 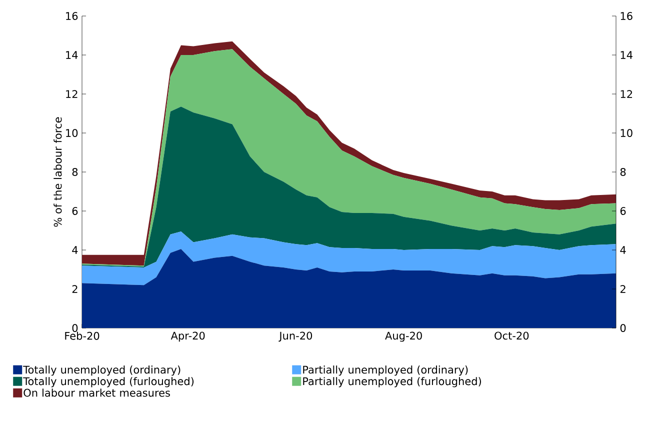 I want to click on y2-tick-label: 16, so click(x=626, y=16).